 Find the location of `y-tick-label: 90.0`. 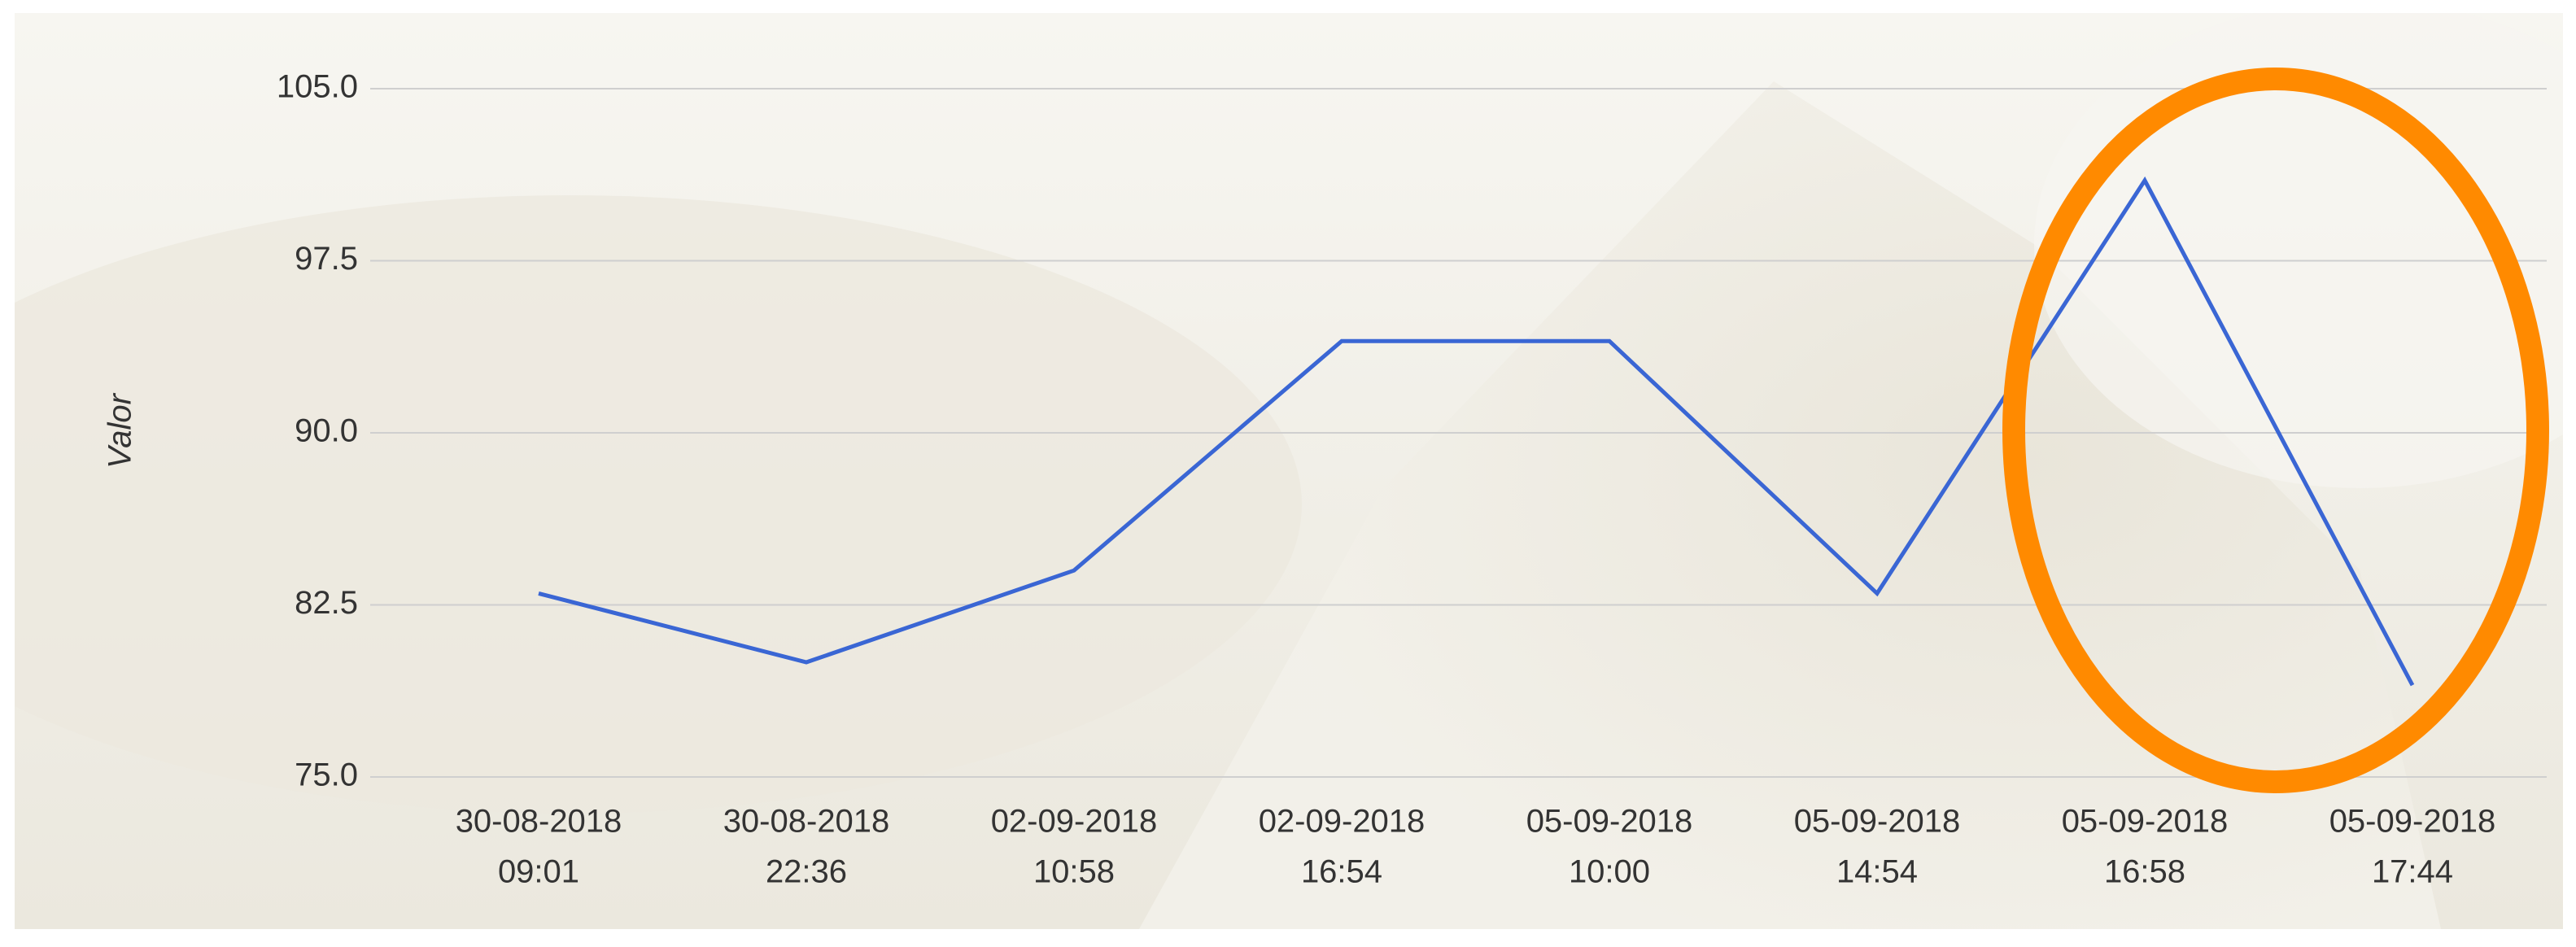

y-tick-label: 90.0 is located at coordinates (326, 431).